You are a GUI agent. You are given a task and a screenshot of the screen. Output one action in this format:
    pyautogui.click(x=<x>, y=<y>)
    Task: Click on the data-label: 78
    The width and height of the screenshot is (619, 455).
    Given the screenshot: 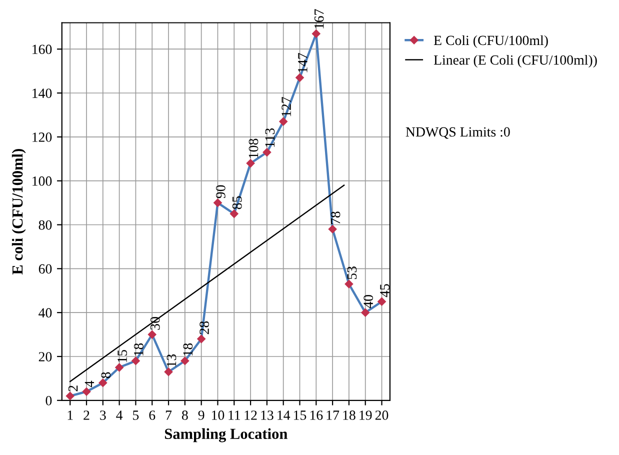 What is the action you would take?
    pyautogui.click(x=335, y=218)
    